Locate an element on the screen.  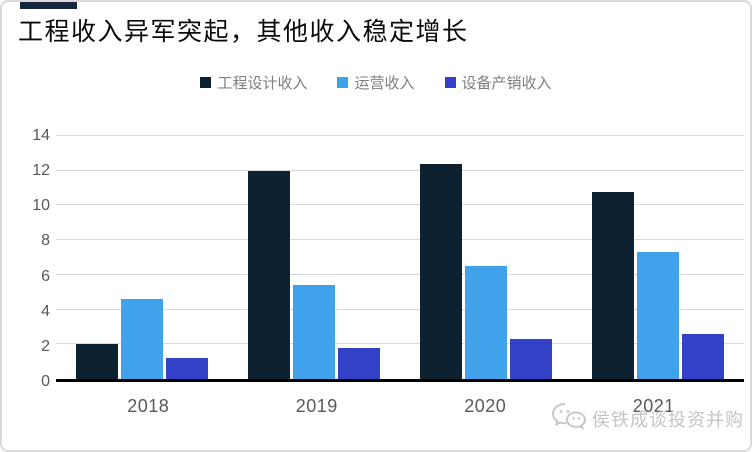
bar-group-2021 is located at coordinates (658, 257).